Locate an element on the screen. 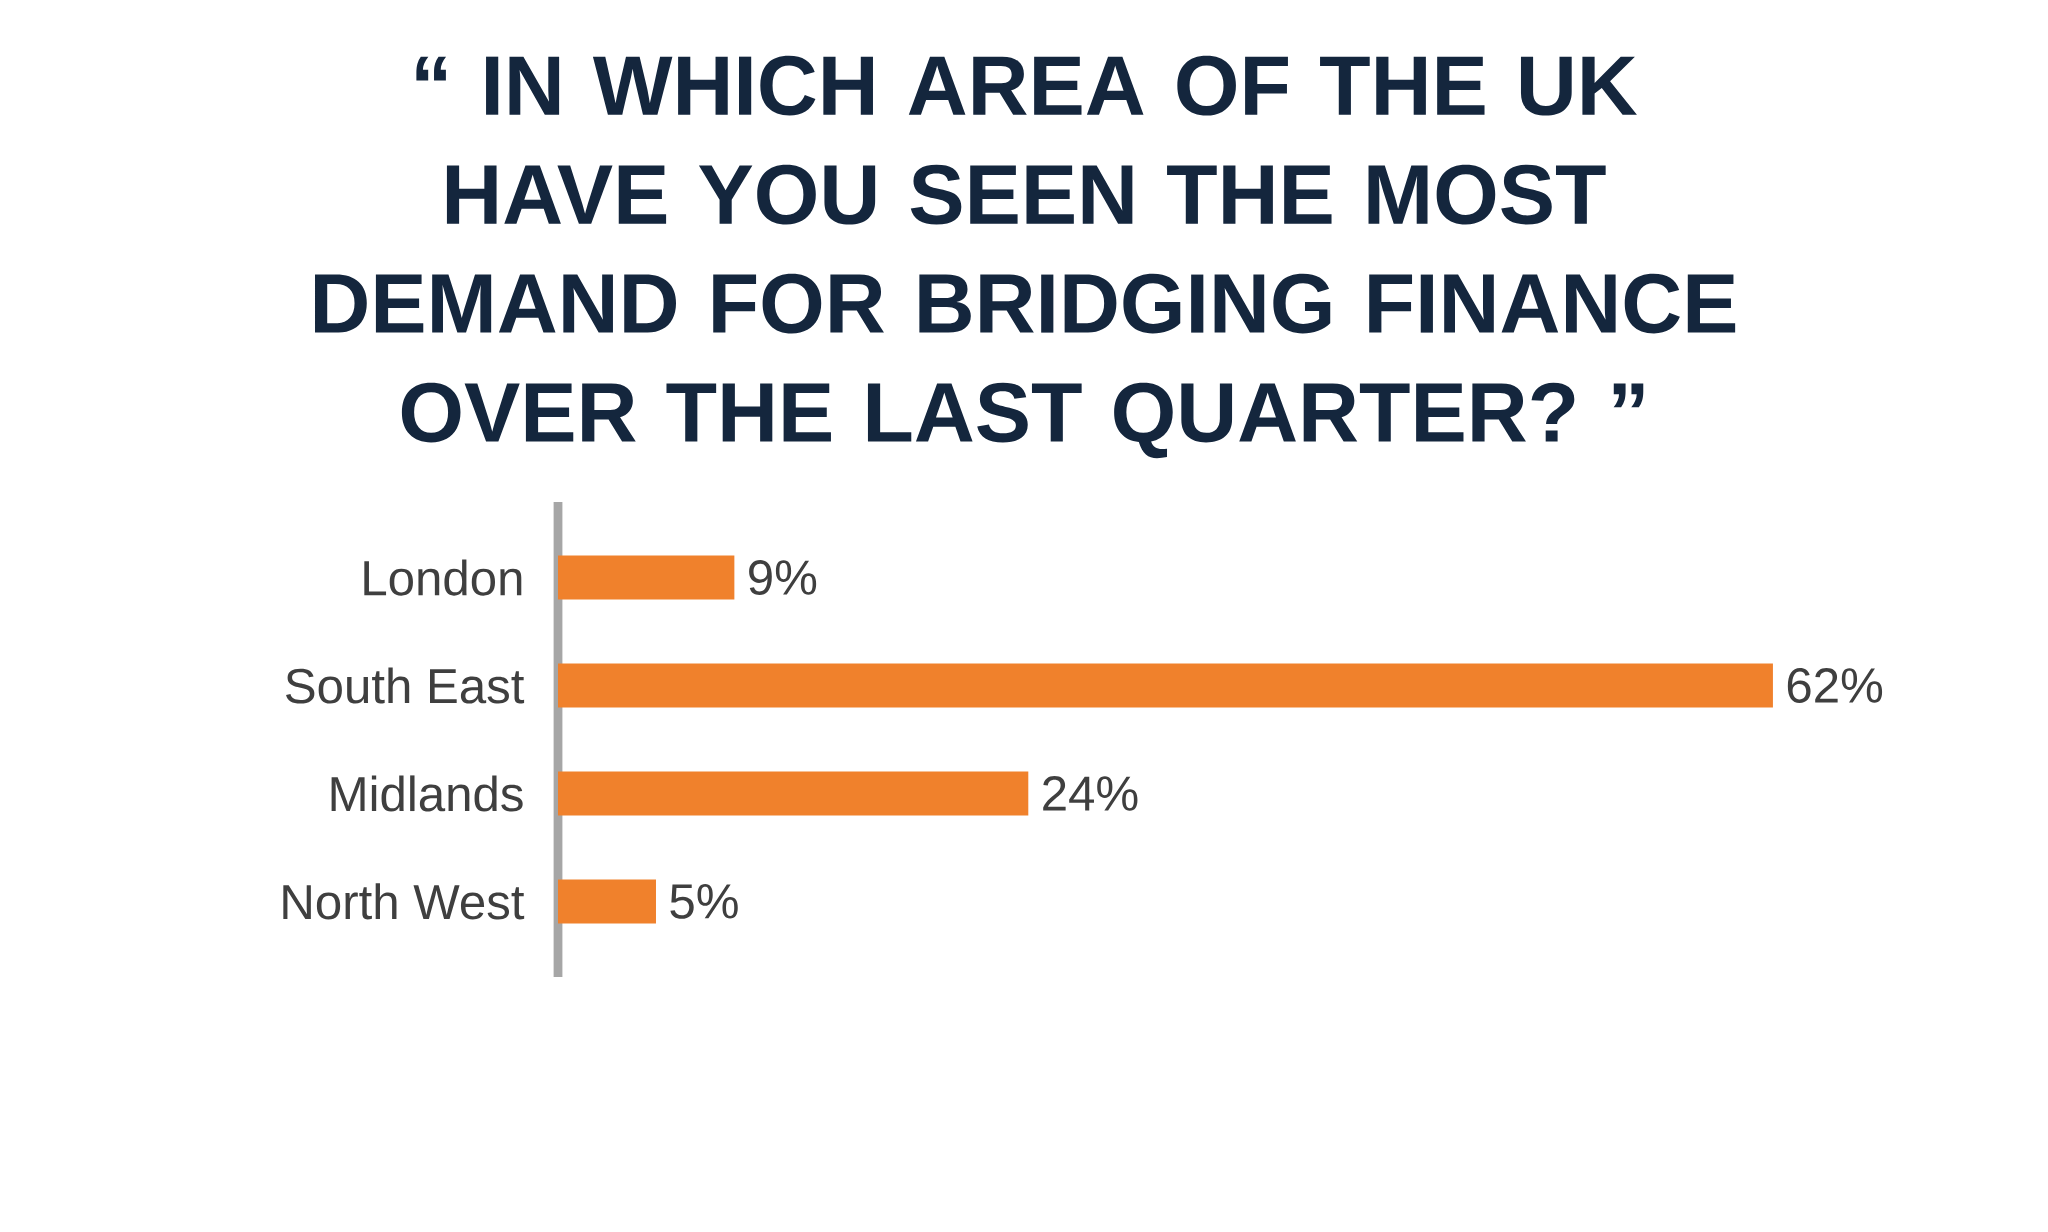 The image size is (2048, 1232). y-tick-label: South East is located at coordinates (405, 685).